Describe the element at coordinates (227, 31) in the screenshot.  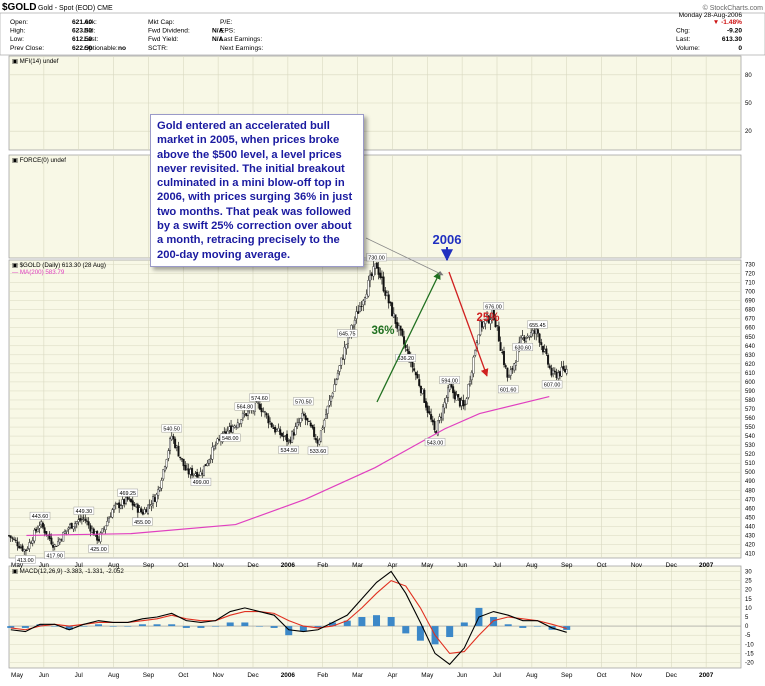
I see `quote-label: EPS:` at that location.